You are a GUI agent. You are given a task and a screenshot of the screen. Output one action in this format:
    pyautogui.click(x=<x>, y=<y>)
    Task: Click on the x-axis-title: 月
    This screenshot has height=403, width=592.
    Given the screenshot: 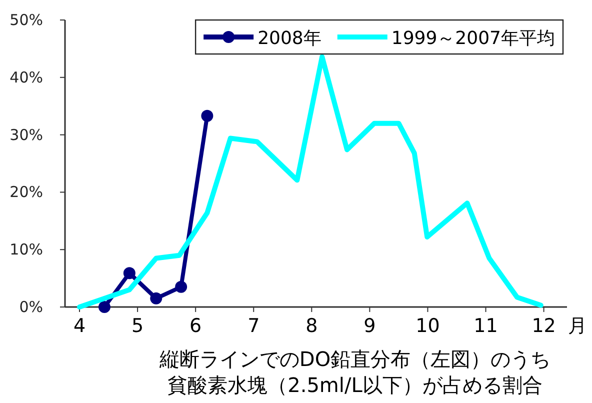 What is the action you would take?
    pyautogui.click(x=577, y=326)
    